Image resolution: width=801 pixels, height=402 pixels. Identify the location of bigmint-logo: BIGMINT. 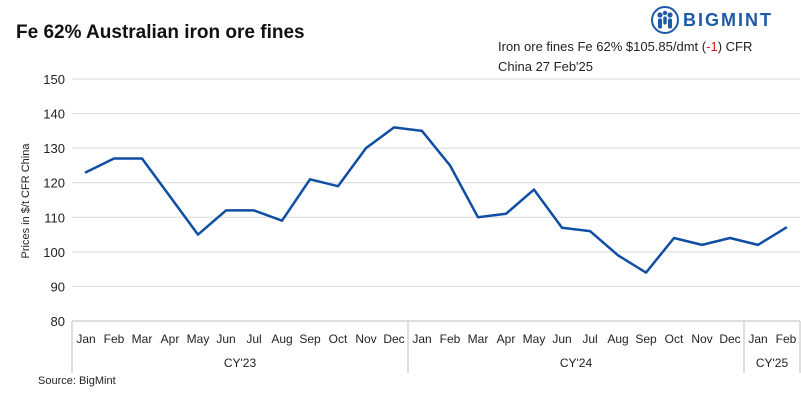
(712, 20).